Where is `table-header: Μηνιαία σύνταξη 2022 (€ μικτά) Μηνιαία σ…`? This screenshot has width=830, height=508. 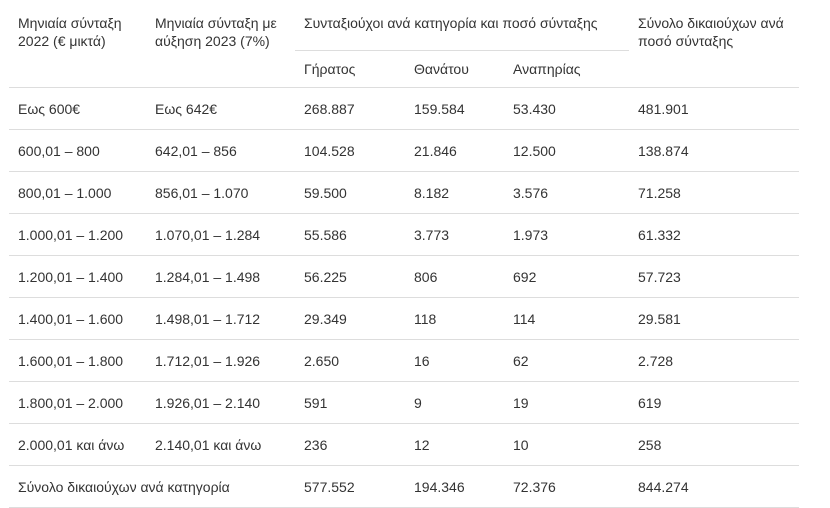 table-header: Μηνιαία σύνταξη 2022 (€ μικτά) Μηνιαία σ… is located at coordinates (404, 48).